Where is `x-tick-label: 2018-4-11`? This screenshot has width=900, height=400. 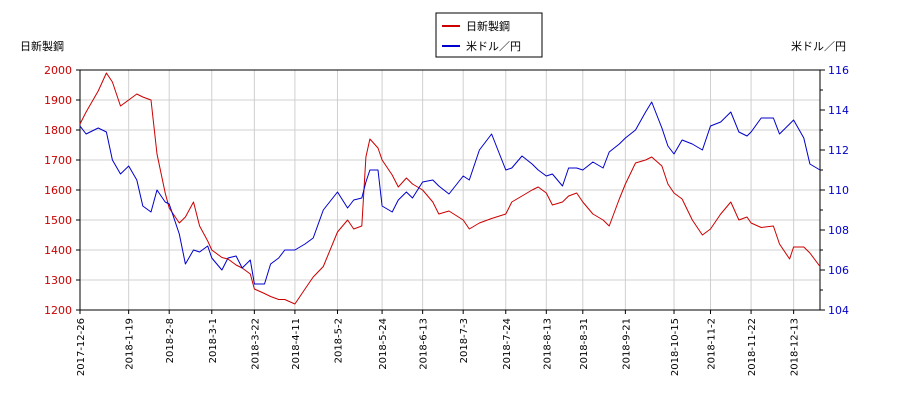 x-tick-label: 2018-4-11 is located at coordinates (296, 344).